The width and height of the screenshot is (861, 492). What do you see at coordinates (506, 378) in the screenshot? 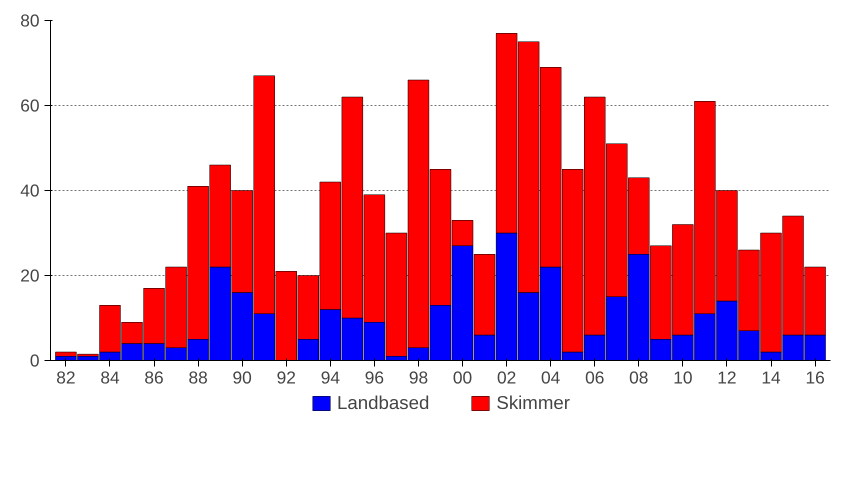
I see `x-tick-label: 02` at bounding box center [506, 378].